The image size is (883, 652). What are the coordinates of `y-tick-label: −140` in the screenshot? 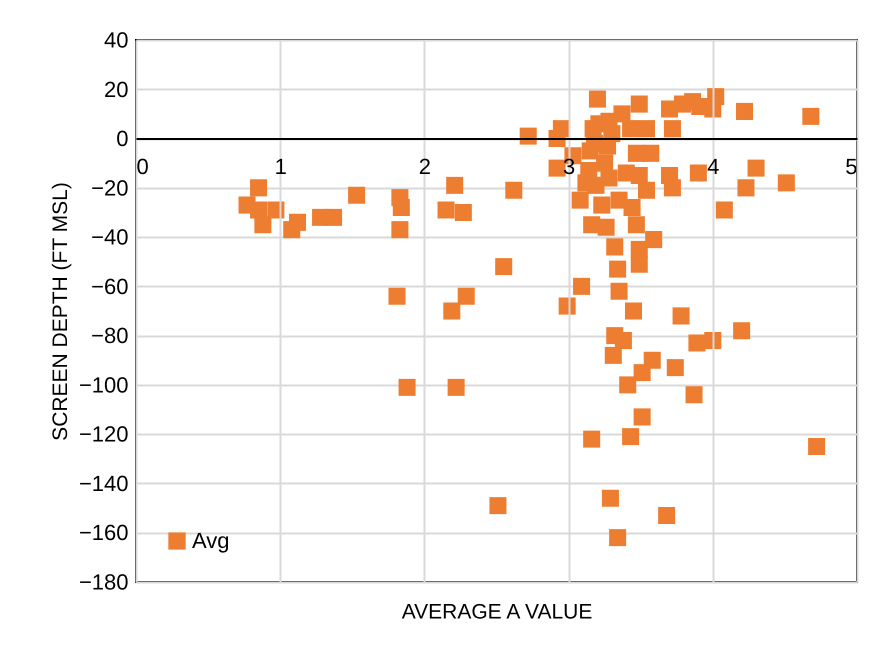 It's located at (103, 483).